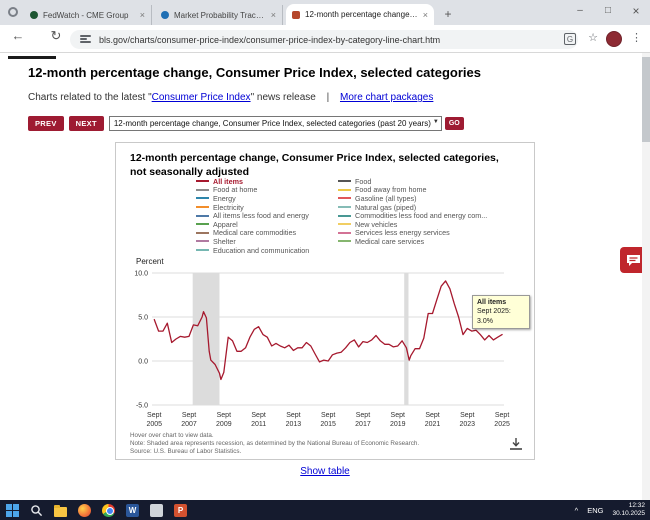  I want to click on legend-item: Natural gas (piped), so click(412, 207).